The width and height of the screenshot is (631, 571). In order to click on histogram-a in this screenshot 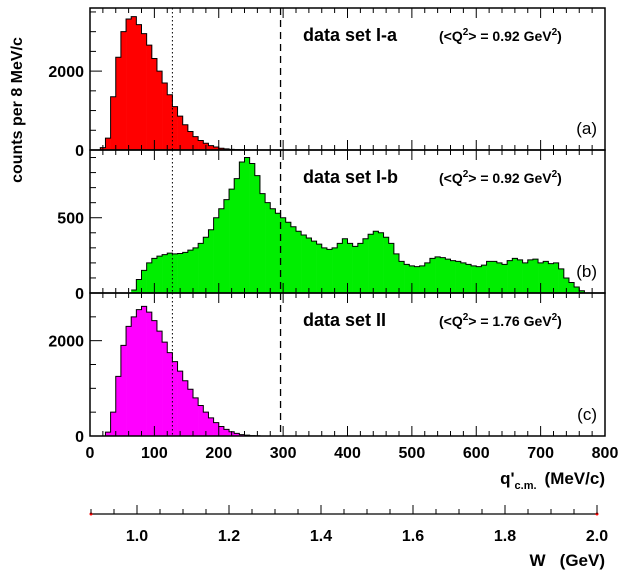, I will do `click(175, 83)`.